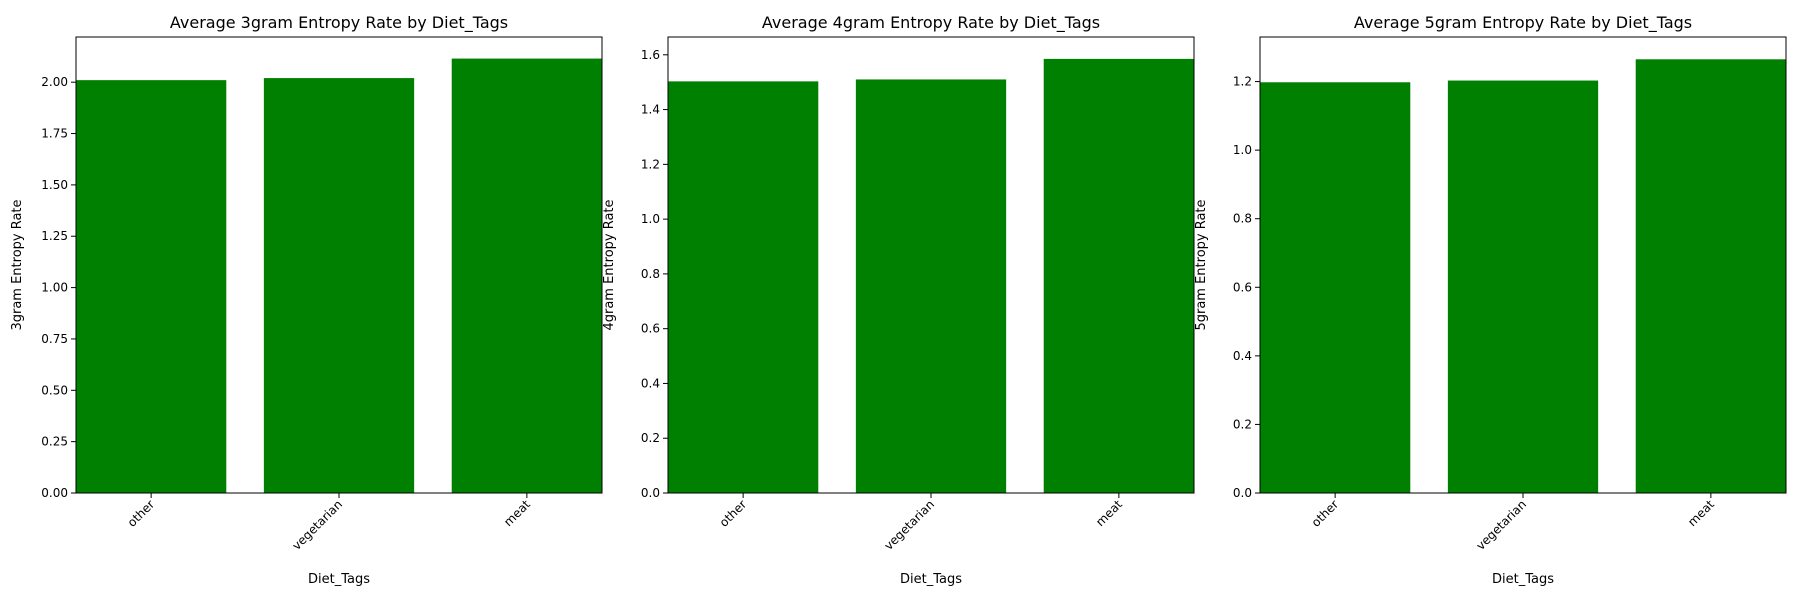 The image size is (1800, 600). I want to click on y-tick-label: 0.25, so click(54, 442).